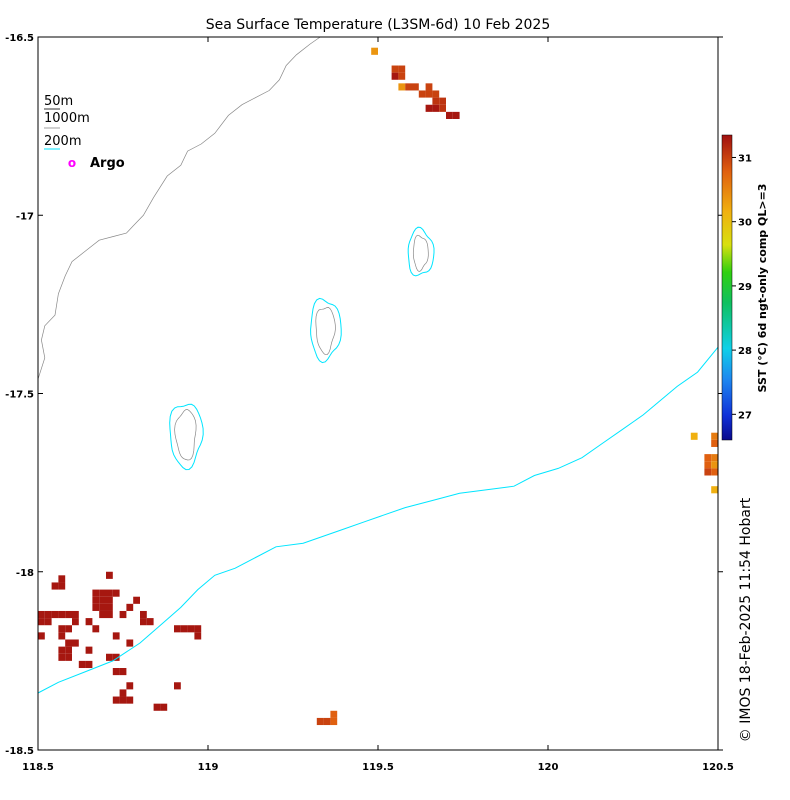  I want to click on north-shoal-200m, so click(421, 251).